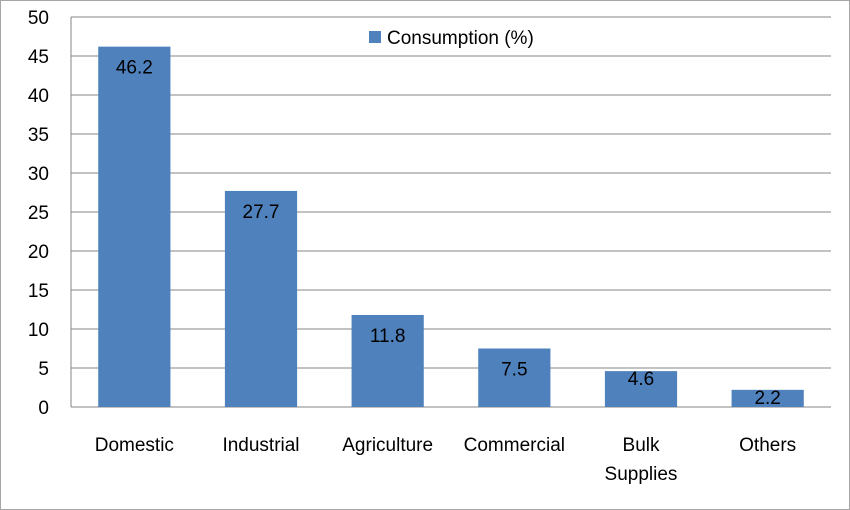 The width and height of the screenshot is (850, 510). What do you see at coordinates (38, 330) in the screenshot?
I see `y-tick-label: 10` at bounding box center [38, 330].